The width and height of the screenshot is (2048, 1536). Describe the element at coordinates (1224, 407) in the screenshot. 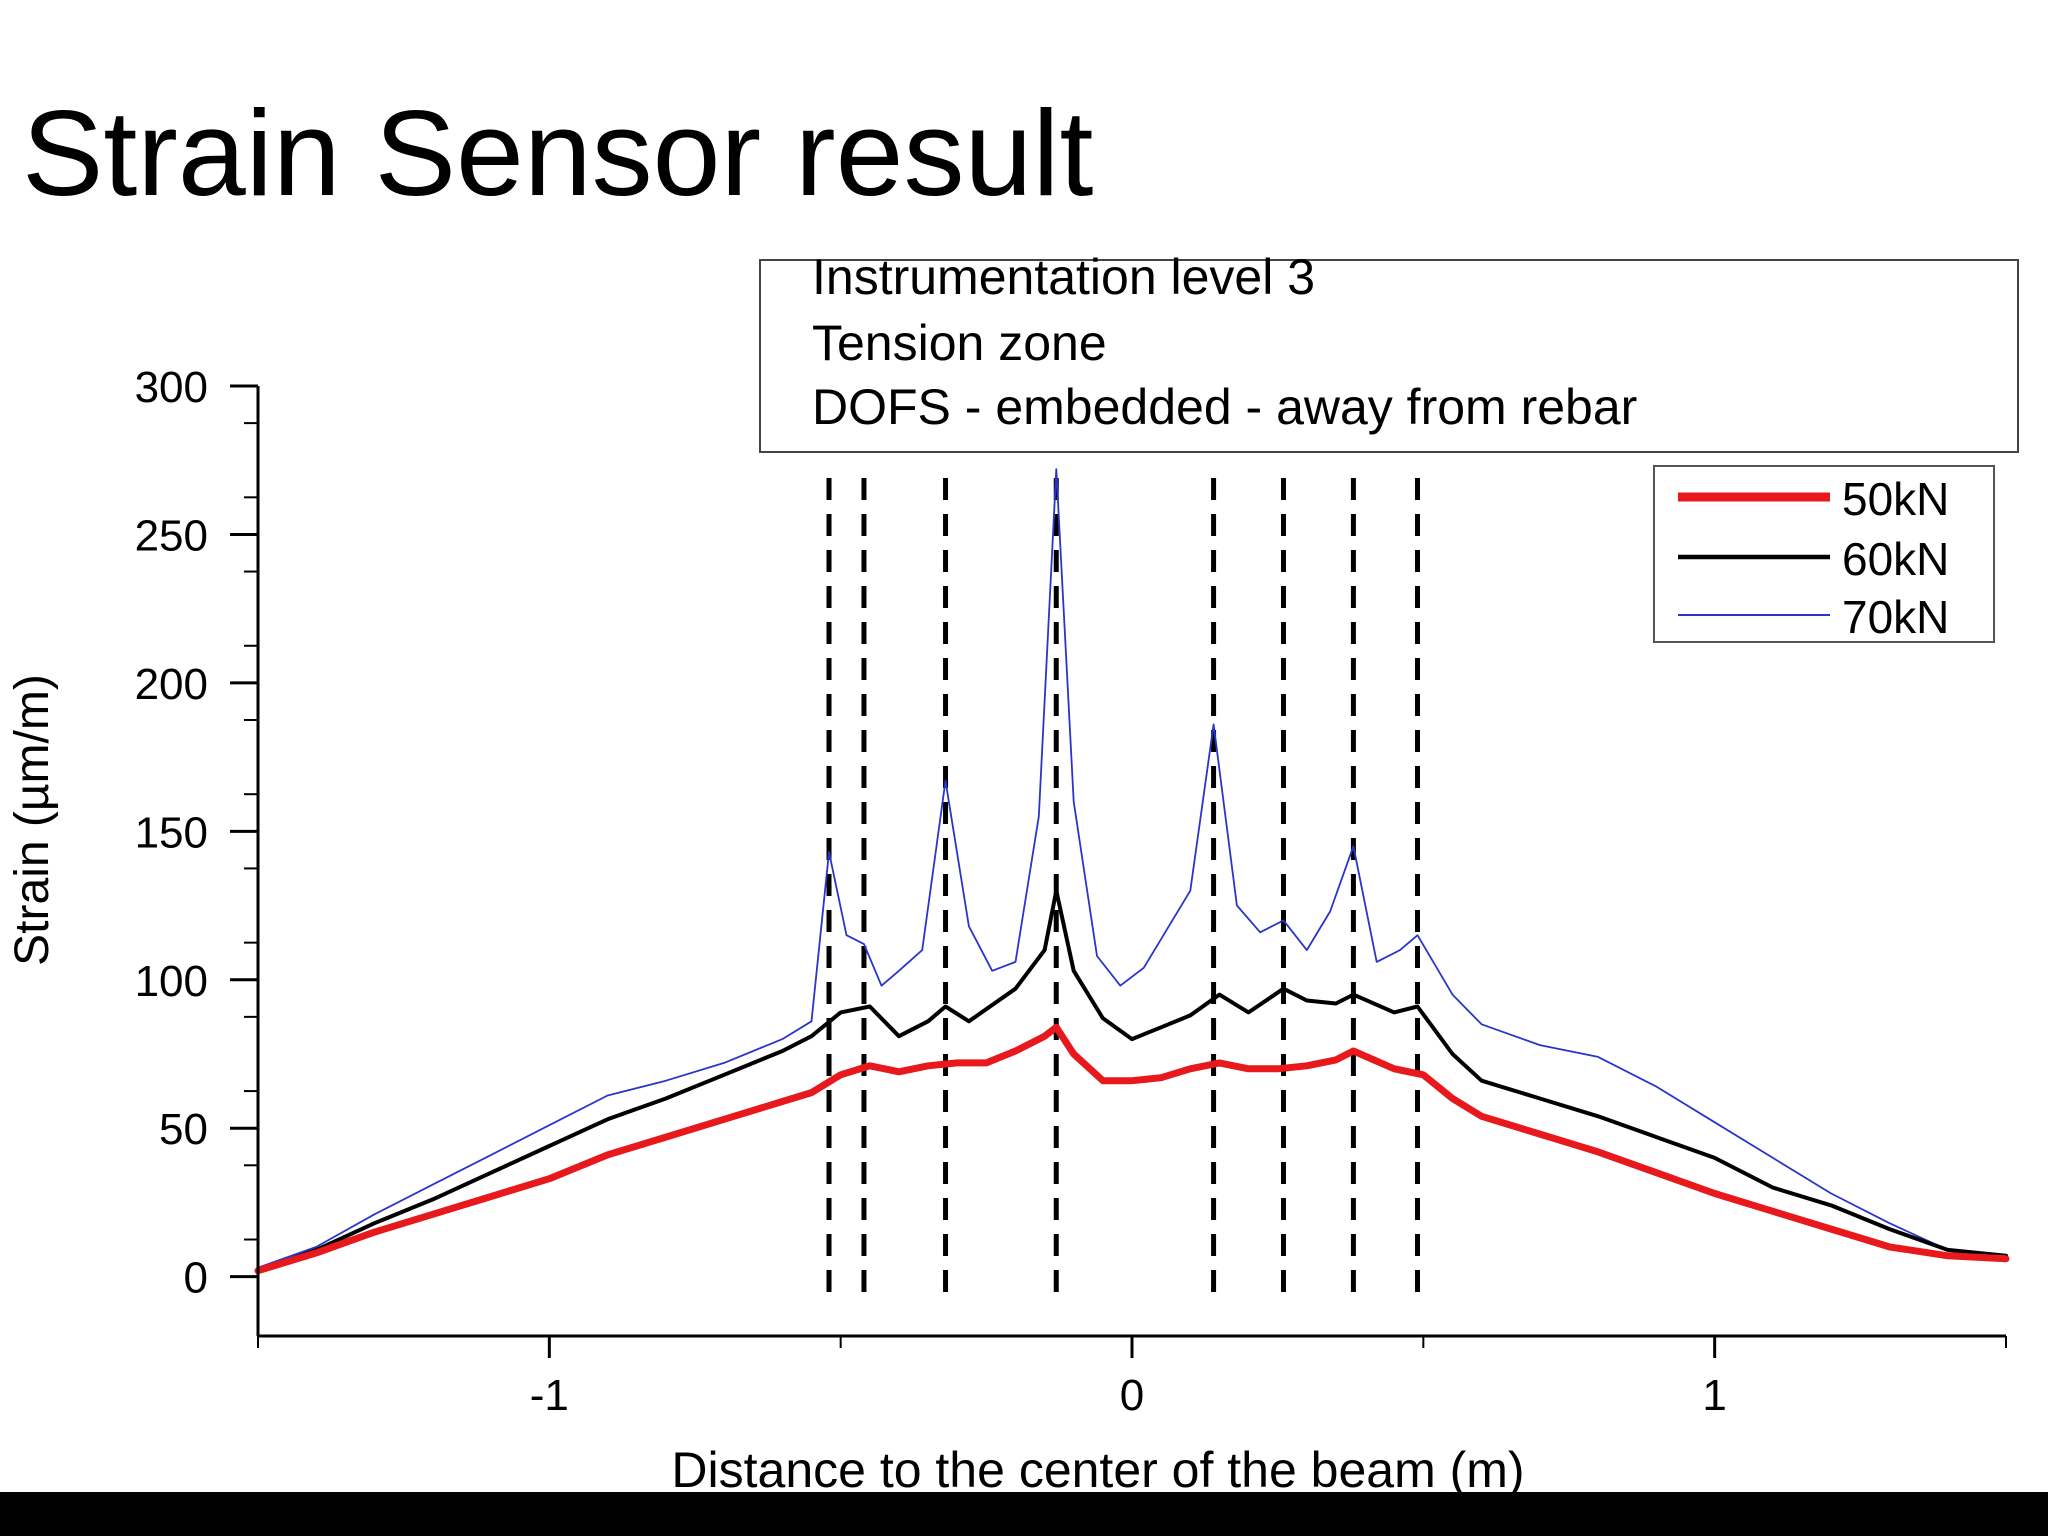

I see `annotation-line-3: DOFS - embedded - away from rebar` at that location.